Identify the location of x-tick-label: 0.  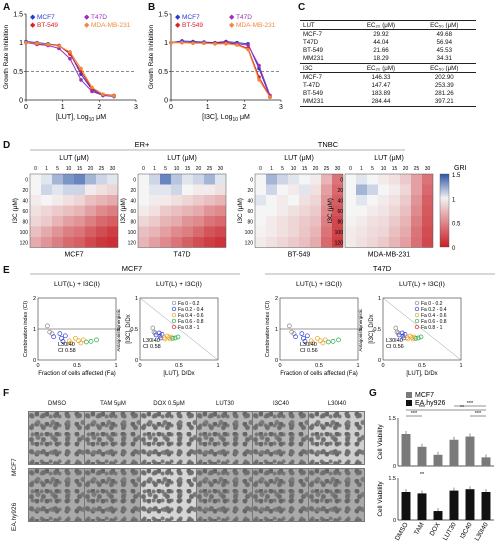
(171, 107).